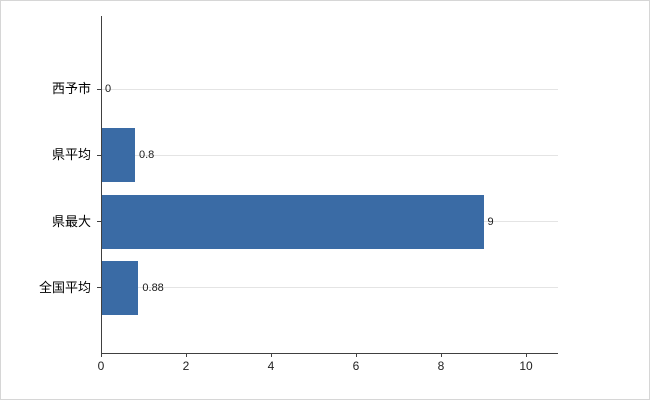 The image size is (650, 400). I want to click on bar-県平均, so click(118, 155).